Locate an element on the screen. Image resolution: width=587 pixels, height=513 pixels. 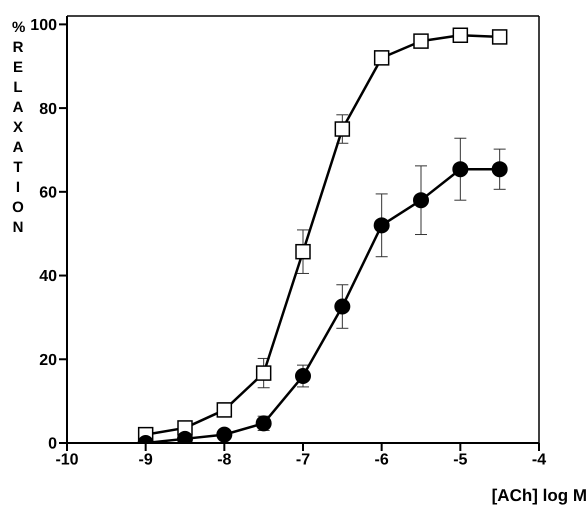
text: % RELAXATION is located at coordinates (19, 127).